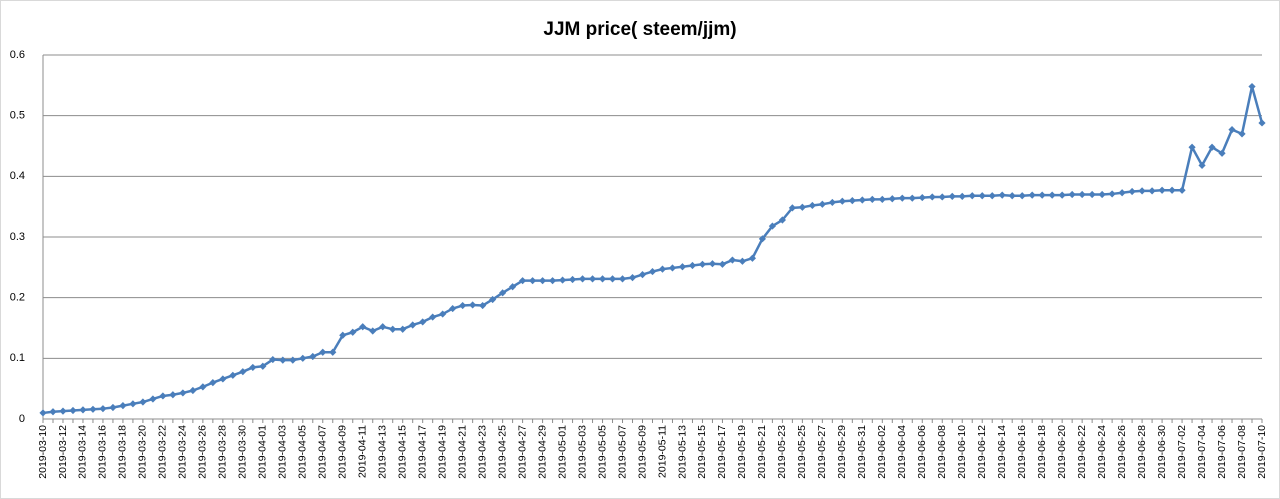 This screenshot has height=499, width=1280. Describe the element at coordinates (1022, 452) in the screenshot. I see `x-tick-label: 2019-06-16` at that location.